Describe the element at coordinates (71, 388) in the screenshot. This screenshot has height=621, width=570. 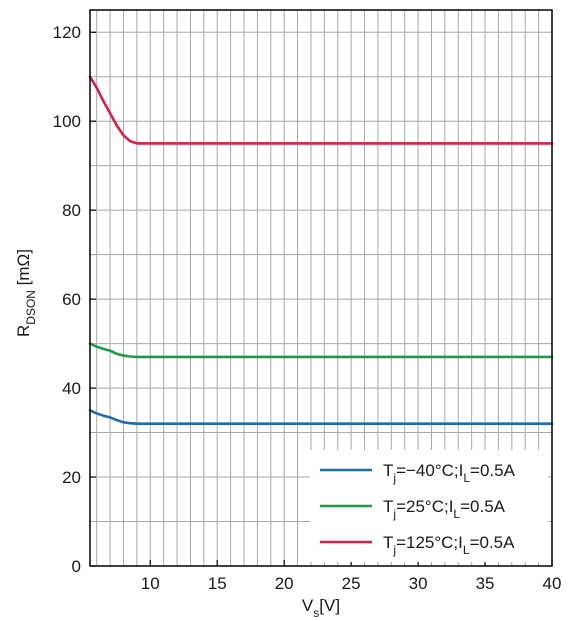
I see `y-tick-label: 40` at that location.